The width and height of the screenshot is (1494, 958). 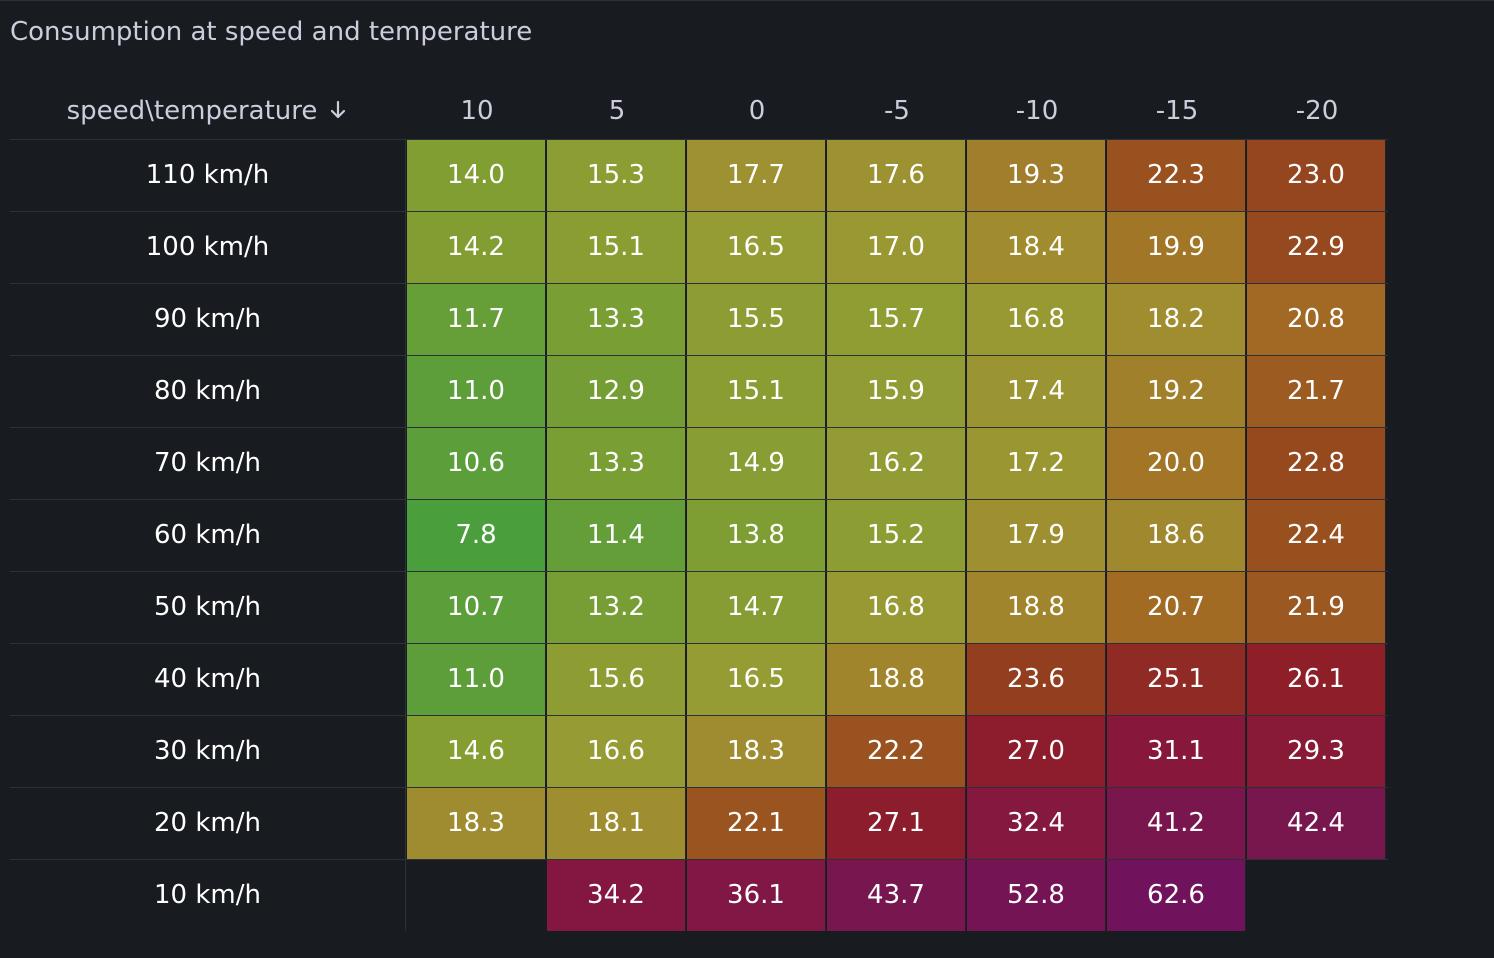 What do you see at coordinates (756, 175) in the screenshot?
I see `heatmap-cell: 17.7` at bounding box center [756, 175].